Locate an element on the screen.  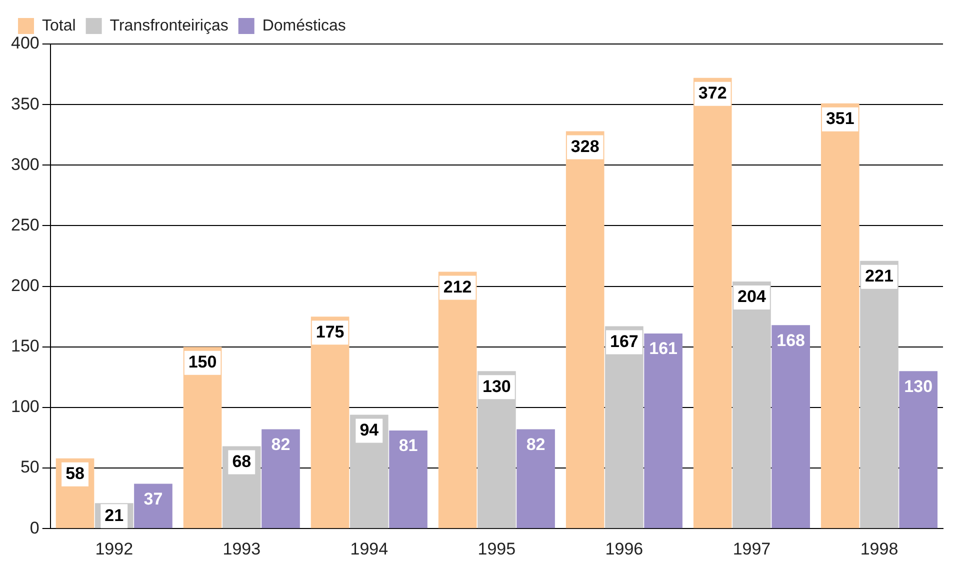
x-tick-label: 1998 is located at coordinates (879, 548).